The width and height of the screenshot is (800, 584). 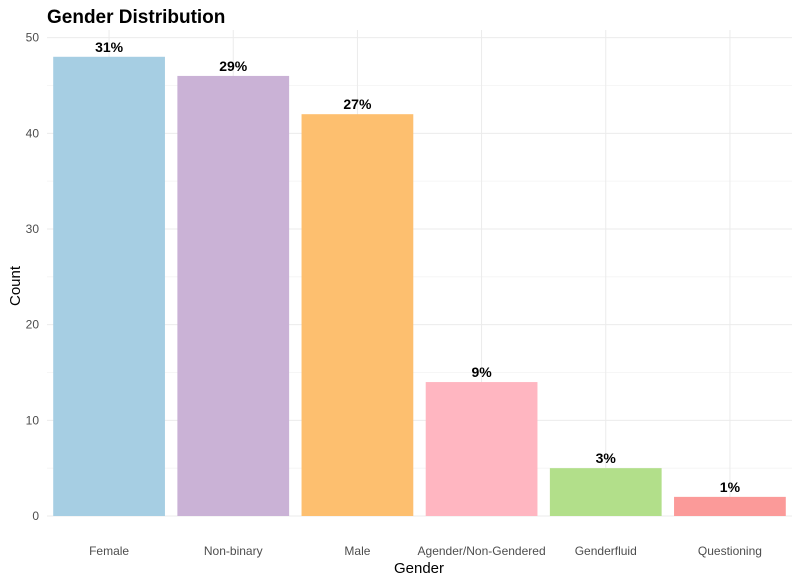 What do you see at coordinates (419, 568) in the screenshot?
I see `x-axis-title: Gender` at bounding box center [419, 568].